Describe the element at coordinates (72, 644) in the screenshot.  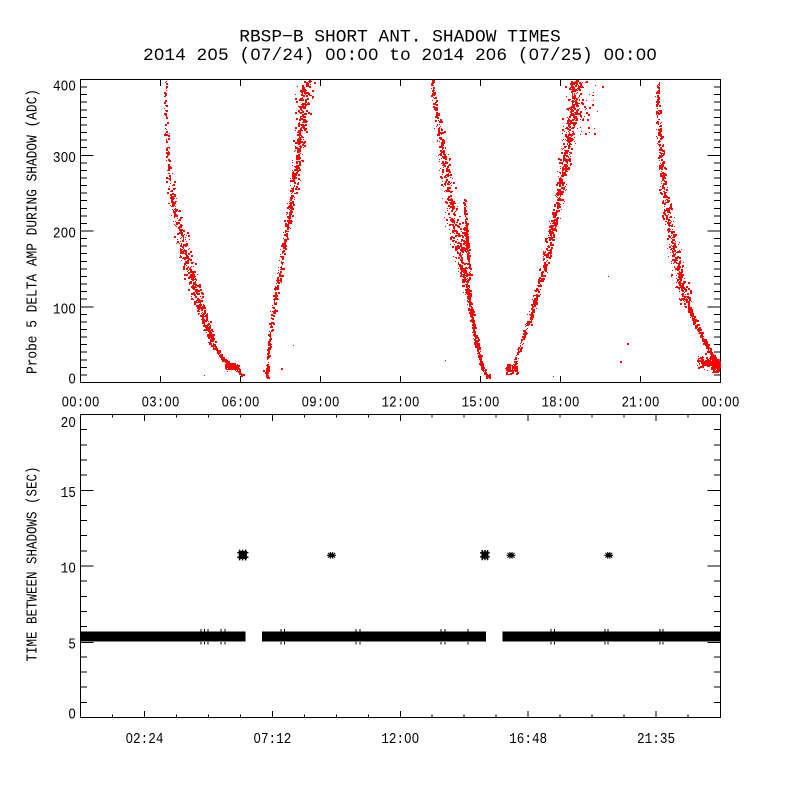
I see `svg-text: 5` at that location.